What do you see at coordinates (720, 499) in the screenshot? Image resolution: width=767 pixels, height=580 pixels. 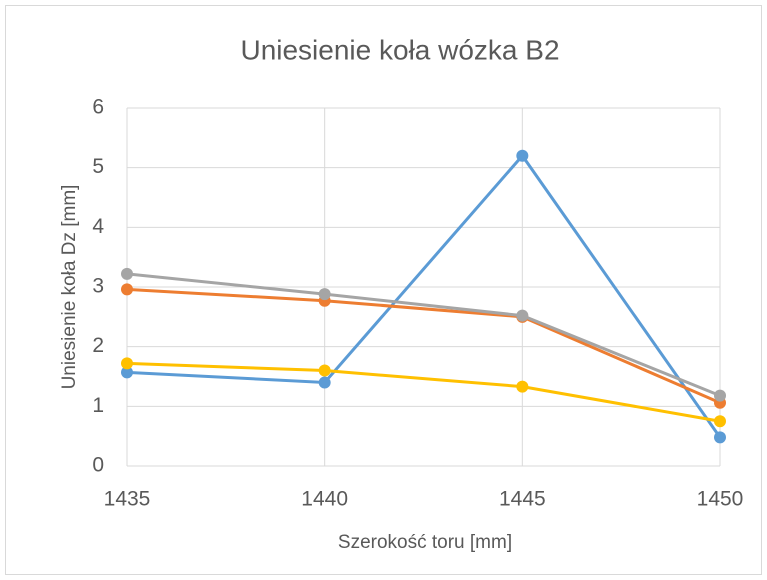 I see `x-tick-label: 1450` at bounding box center [720, 499].